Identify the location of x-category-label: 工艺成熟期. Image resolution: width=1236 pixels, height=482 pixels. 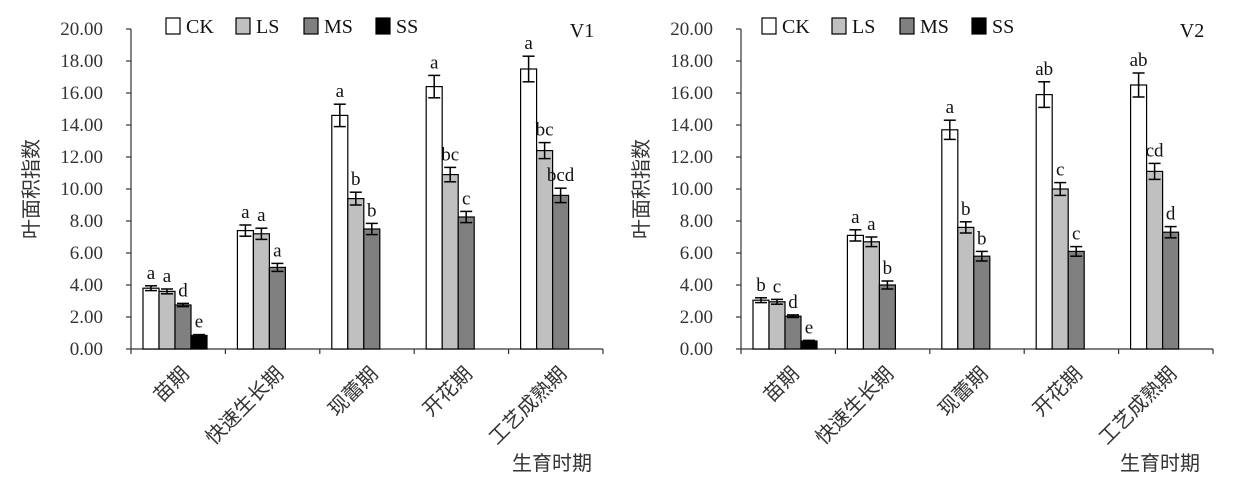
(1138, 406).